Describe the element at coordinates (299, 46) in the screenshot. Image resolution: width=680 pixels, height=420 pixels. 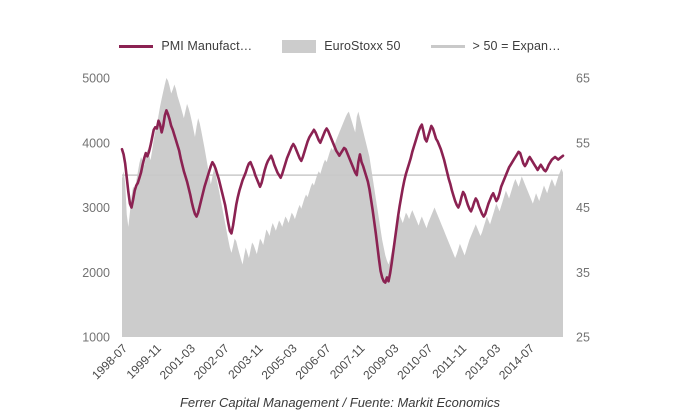
I see `legend-area-marker-eurostoxx` at that location.